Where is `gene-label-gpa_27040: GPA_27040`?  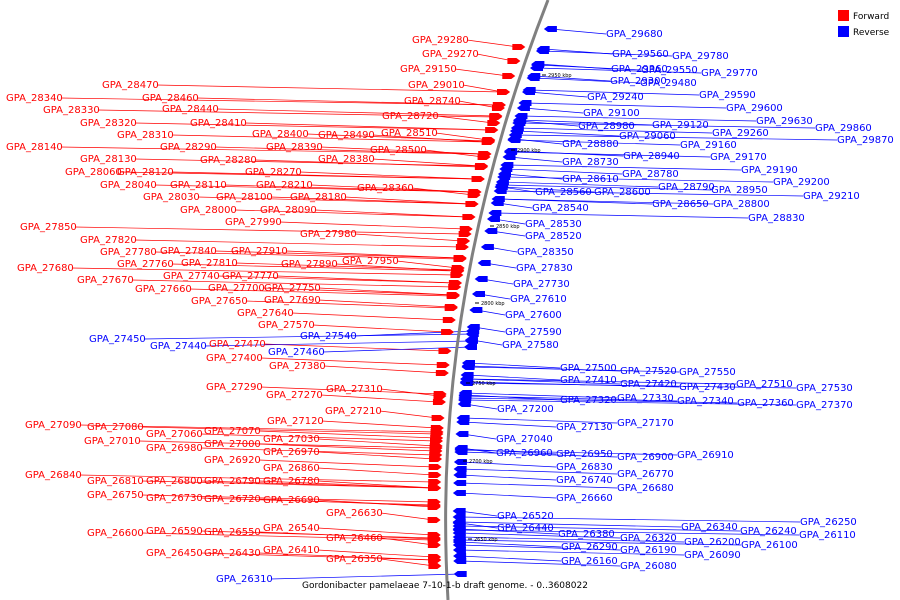
gene-label-gpa_27040: GPA_27040 is located at coordinates (524, 439).